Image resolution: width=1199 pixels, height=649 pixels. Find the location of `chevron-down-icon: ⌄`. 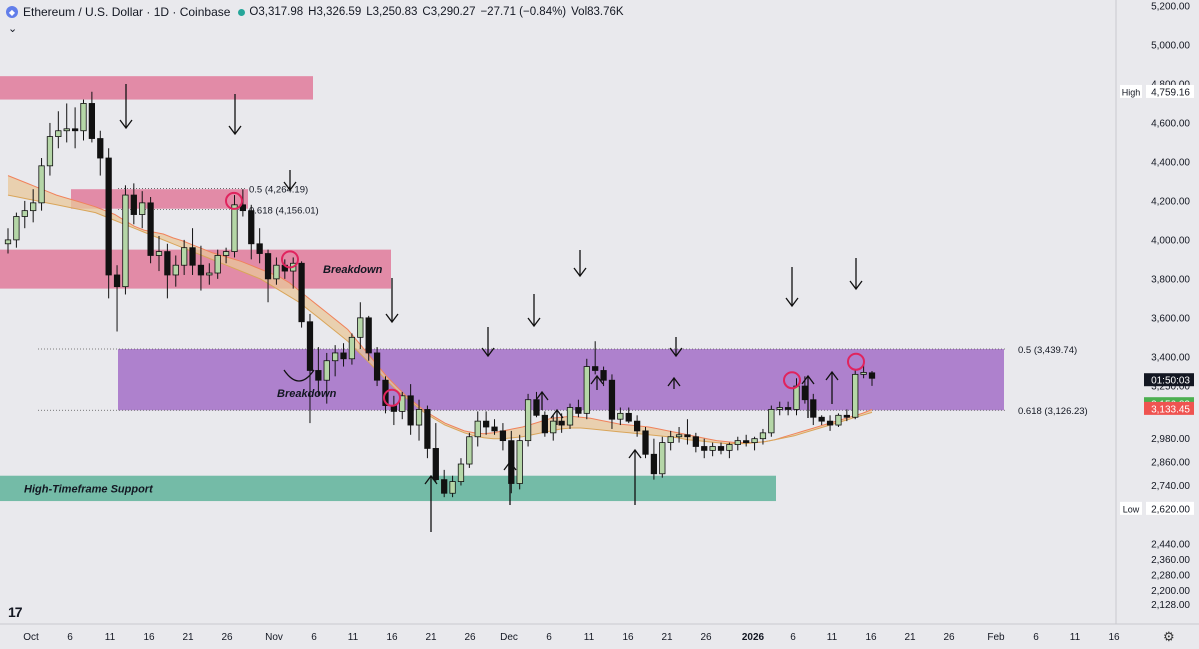

chevron-down-icon: ⌄ is located at coordinates (13, 29).